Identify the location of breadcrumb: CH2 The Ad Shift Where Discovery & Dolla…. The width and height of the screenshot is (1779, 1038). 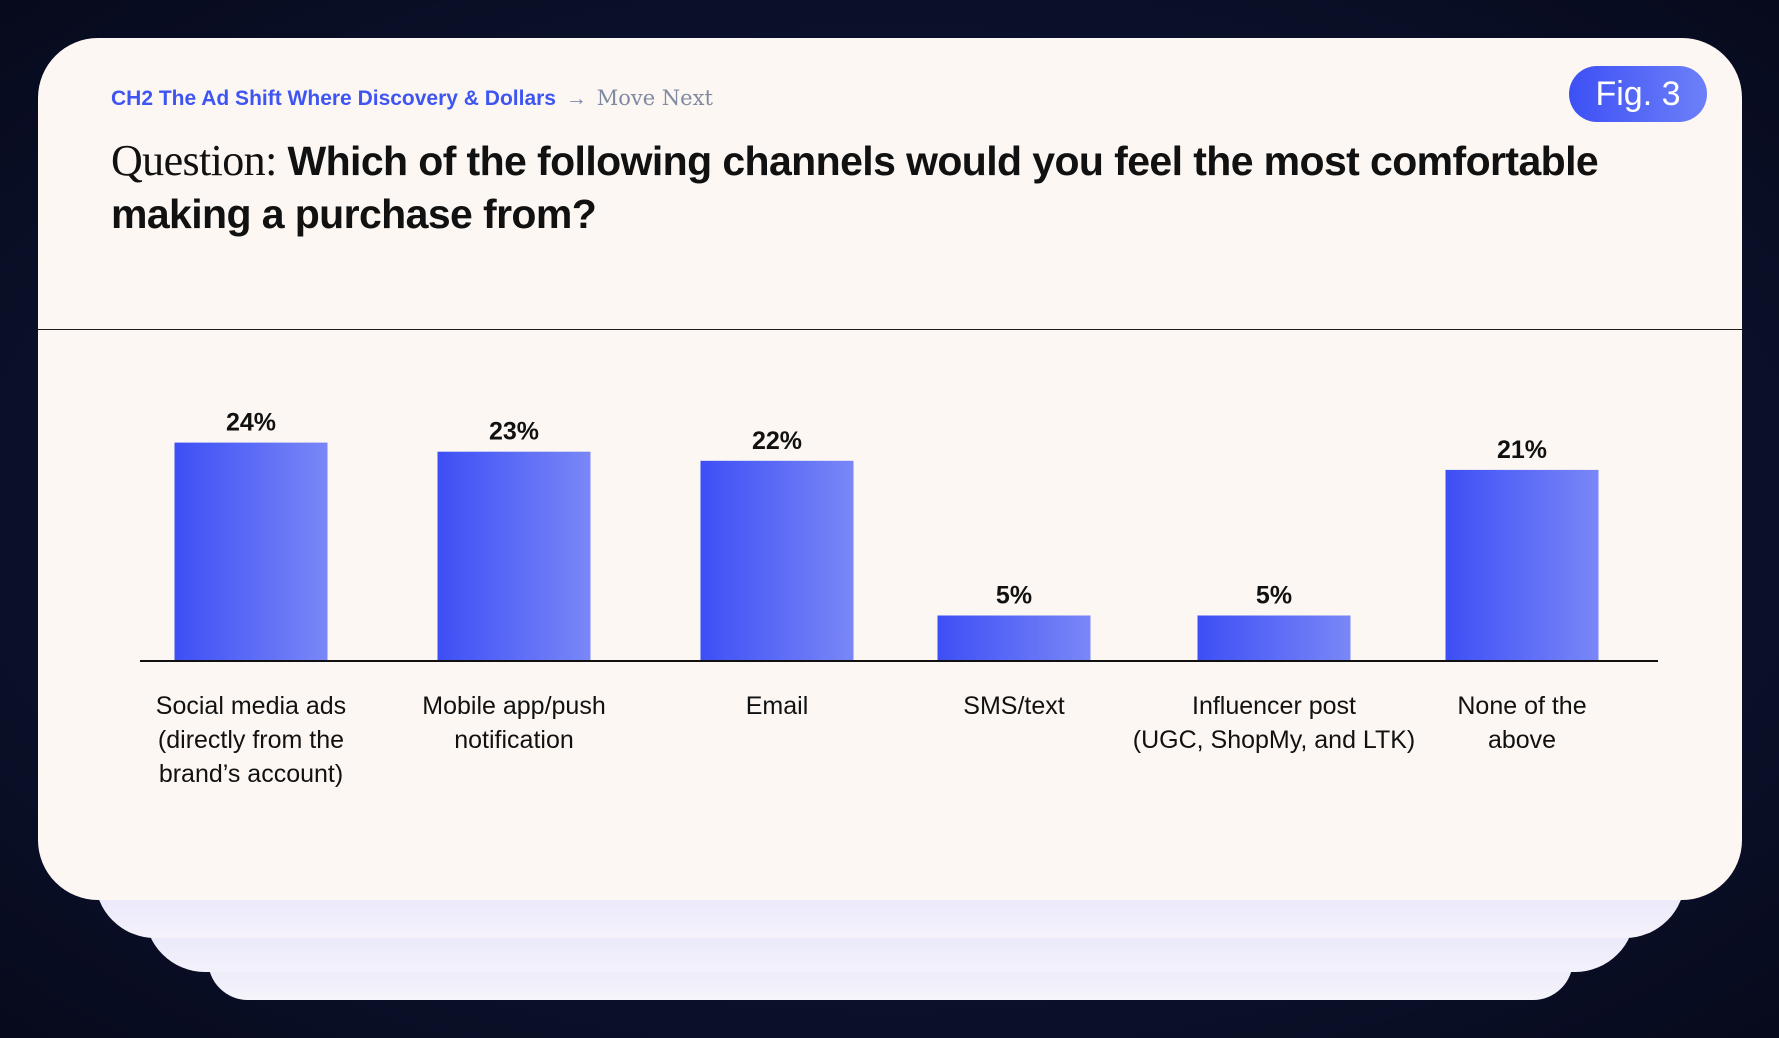
(412, 98).